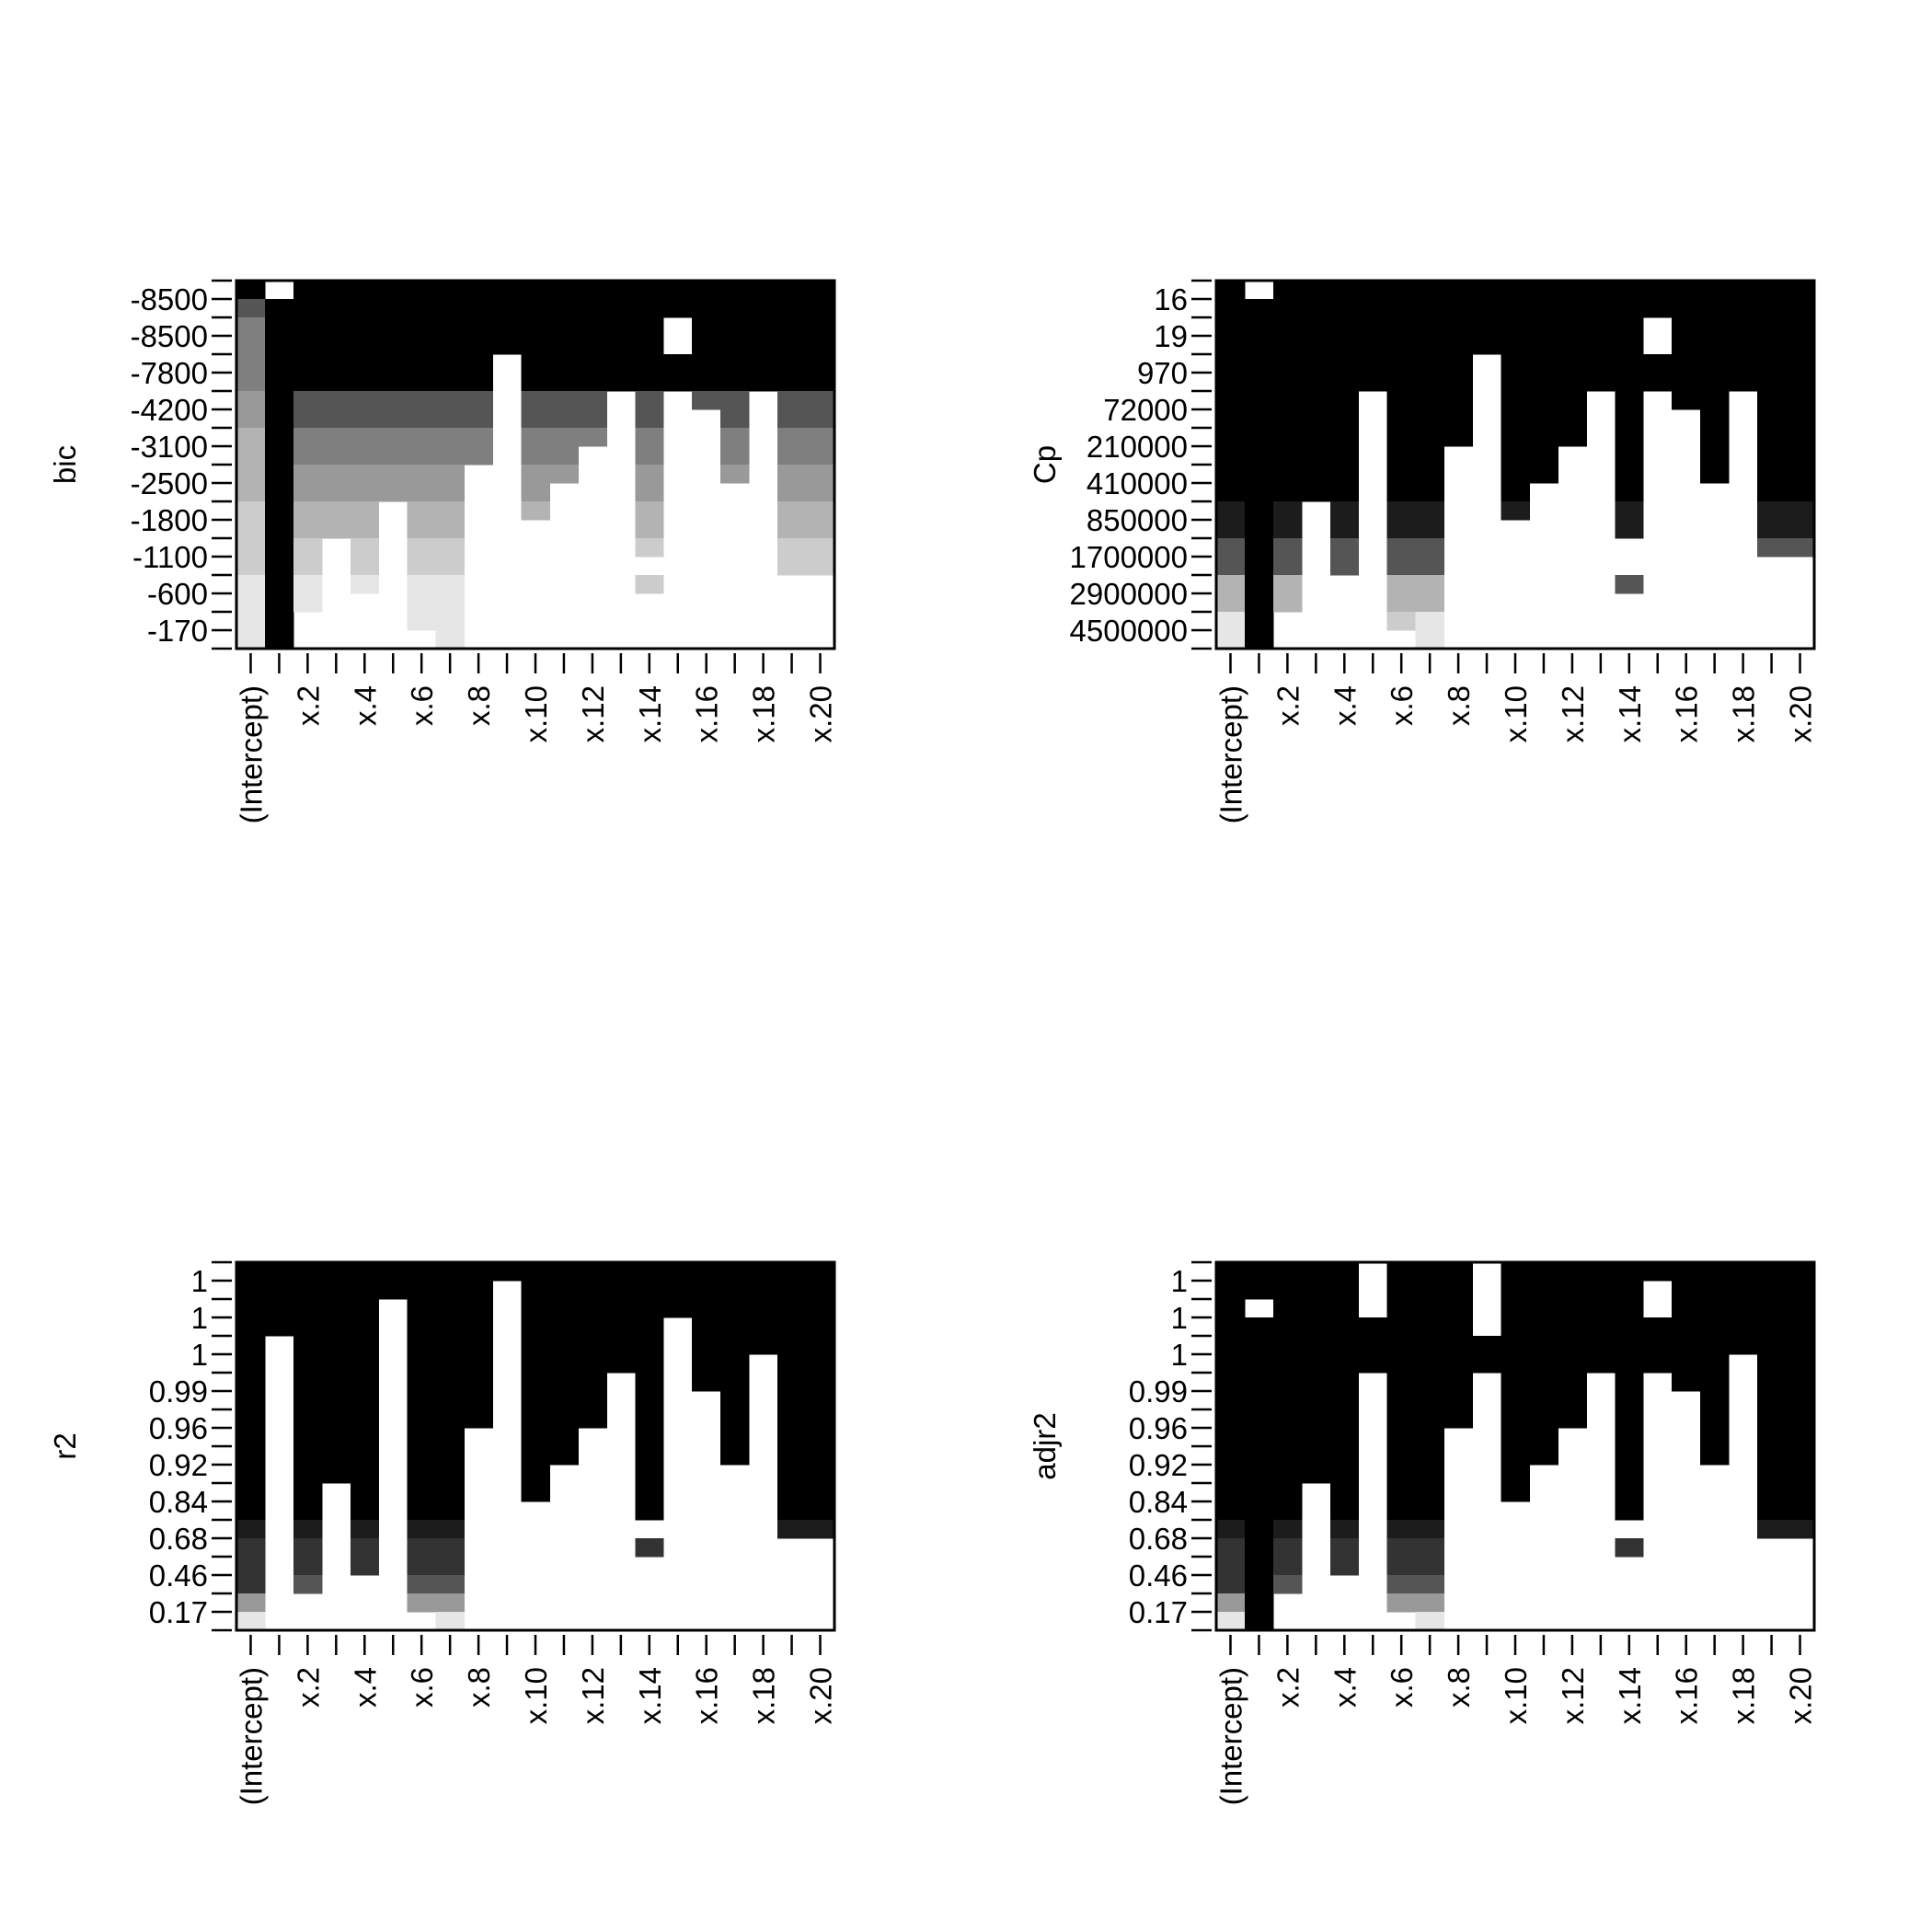 This screenshot has width=1932, height=1932. Describe the element at coordinates (1287, 594) in the screenshot. I see `heat-cell-Cp-x.2-3` at that location.